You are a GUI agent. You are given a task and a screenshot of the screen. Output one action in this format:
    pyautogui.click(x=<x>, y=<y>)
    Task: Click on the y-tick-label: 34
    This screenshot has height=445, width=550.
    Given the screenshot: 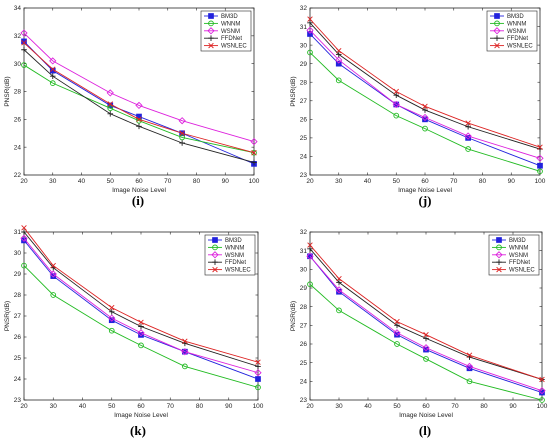 What is the action you would take?
    pyautogui.click(x=18, y=8)
    